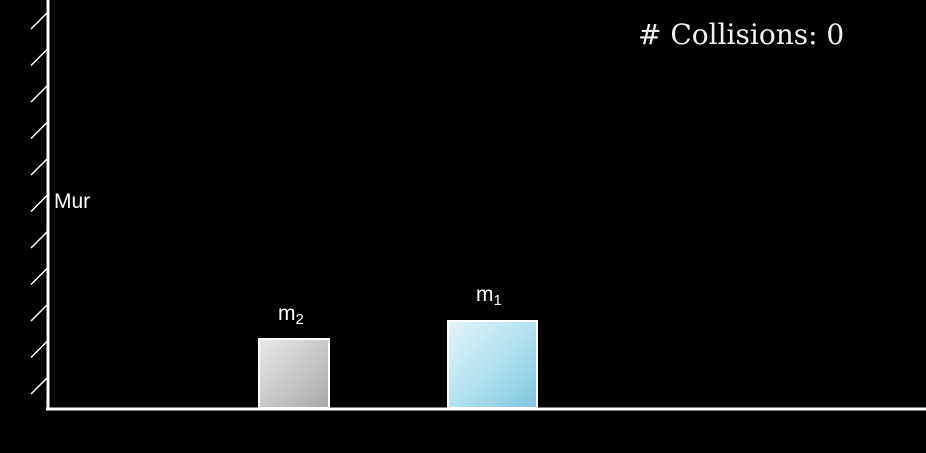  I want to click on wall-hatching, so click(39, 203).